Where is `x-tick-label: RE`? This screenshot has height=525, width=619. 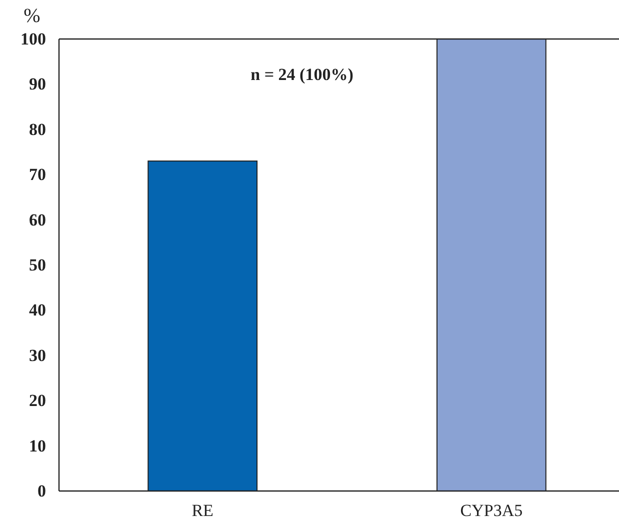
x-tick-label: RE is located at coordinates (203, 510).